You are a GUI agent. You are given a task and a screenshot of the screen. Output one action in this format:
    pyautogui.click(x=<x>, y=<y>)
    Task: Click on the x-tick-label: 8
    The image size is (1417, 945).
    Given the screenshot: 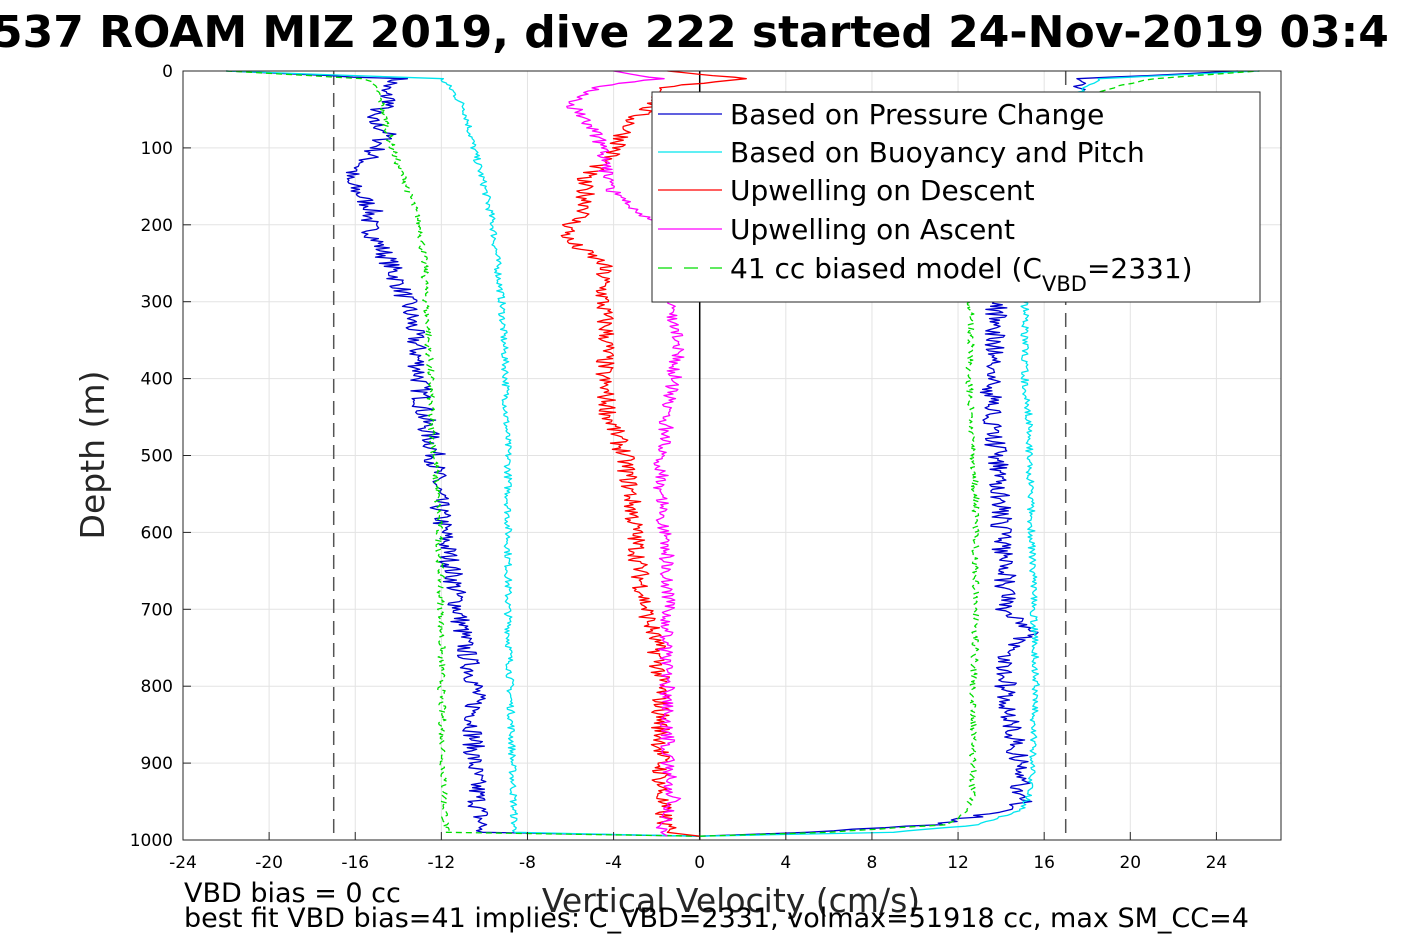 What is the action you would take?
    pyautogui.click(x=872, y=863)
    